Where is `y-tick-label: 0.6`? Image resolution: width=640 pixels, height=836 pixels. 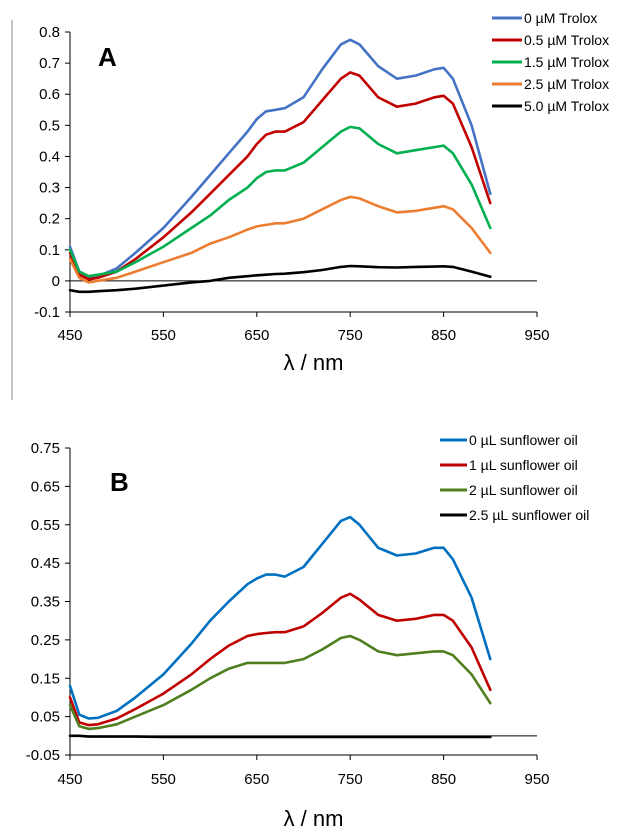
y-tick-label: 0.6 is located at coordinates (49, 94).